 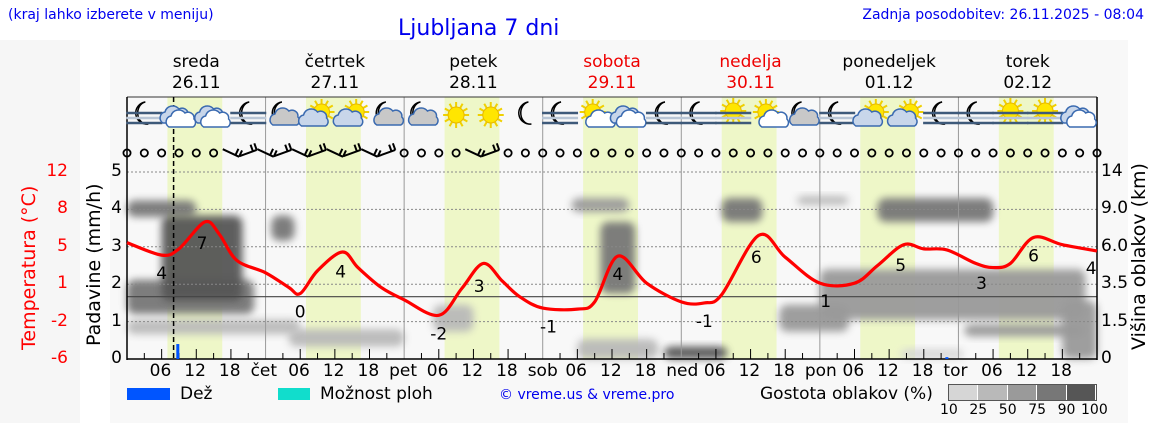 I want to click on day-header-name: četrtek, so click(x=335, y=62).